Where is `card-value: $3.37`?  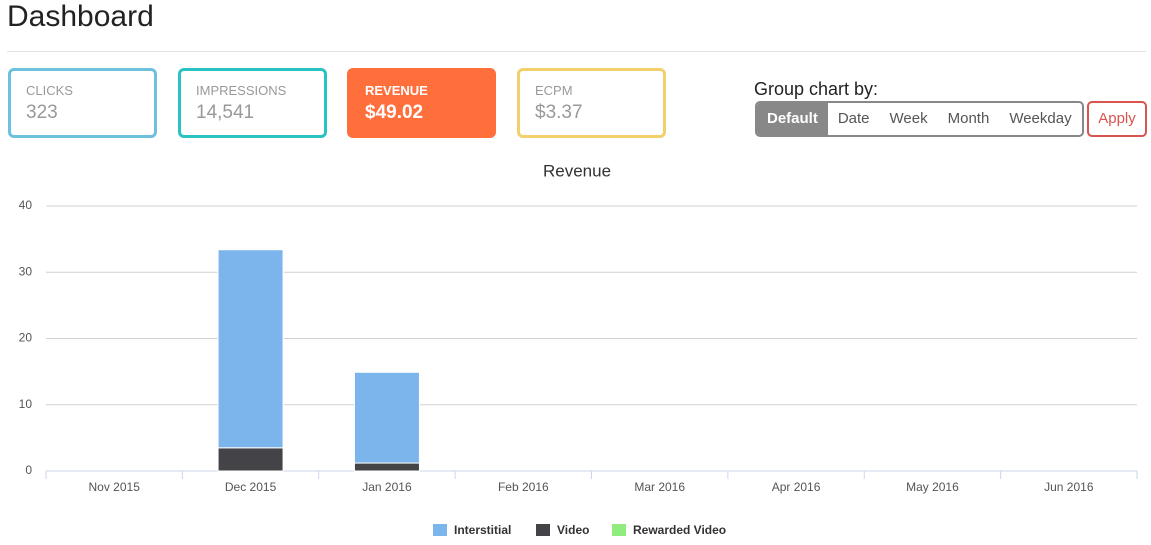
card-value: $3.37 is located at coordinates (559, 112).